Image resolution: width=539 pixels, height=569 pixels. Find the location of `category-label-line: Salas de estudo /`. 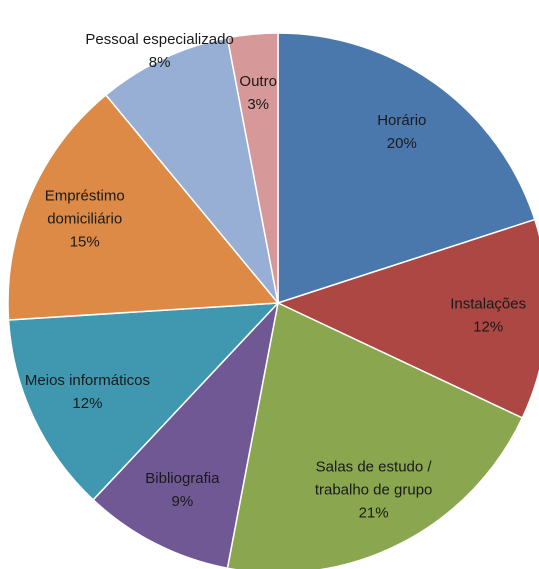

category-label-line: Salas de estudo / is located at coordinates (374, 467).